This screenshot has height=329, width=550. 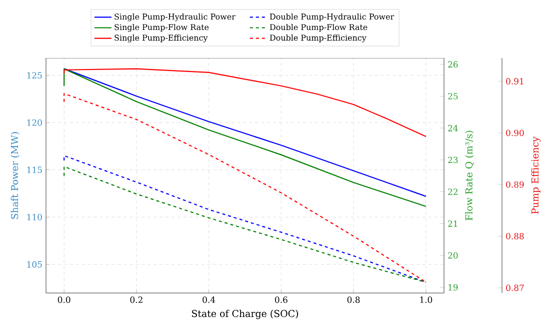 I want to click on y-tick-label: 115, so click(x=34, y=170).